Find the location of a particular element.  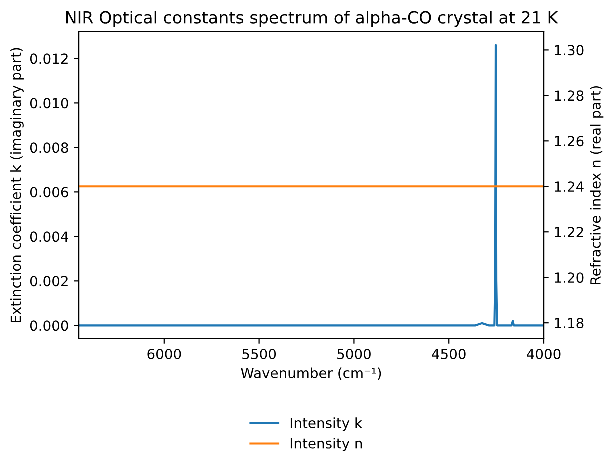

y-axis-title: Extinction coefficient k (imaginary part) is located at coordinates (17, 185).